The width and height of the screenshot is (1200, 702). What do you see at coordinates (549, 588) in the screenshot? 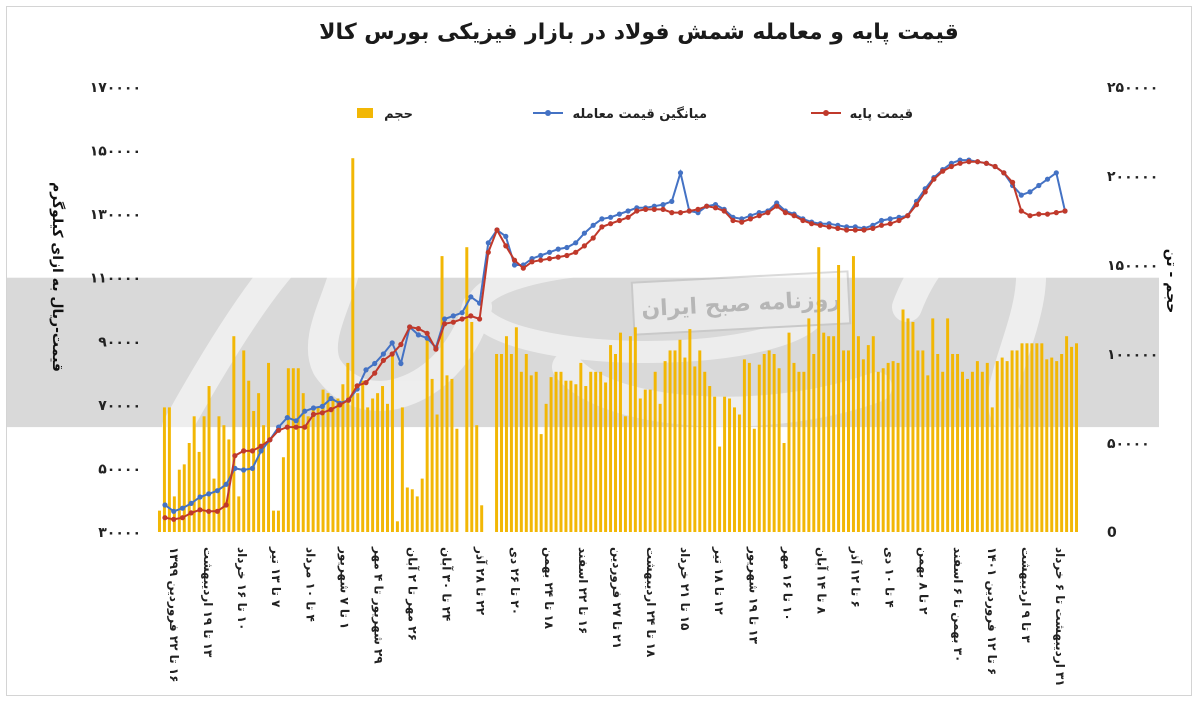
I see `x-tick-label: ۱۸ تا ۲۴ بهمن` at bounding box center [549, 588].